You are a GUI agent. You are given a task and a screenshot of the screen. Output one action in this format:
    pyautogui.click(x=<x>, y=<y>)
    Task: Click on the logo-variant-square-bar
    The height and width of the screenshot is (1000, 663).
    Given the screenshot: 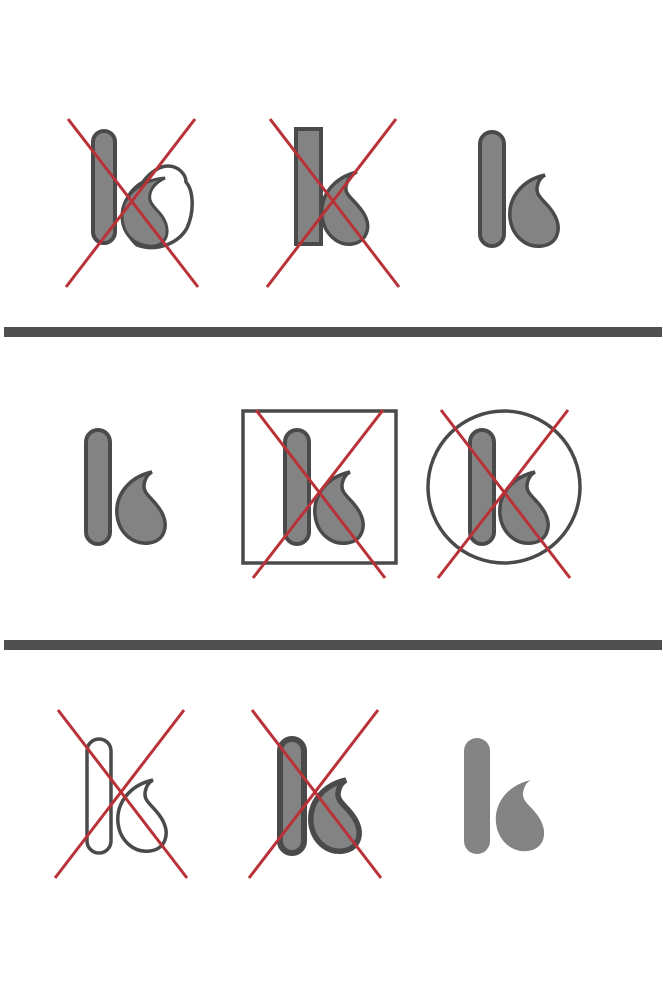 What is the action you would take?
    pyautogui.click(x=333, y=203)
    